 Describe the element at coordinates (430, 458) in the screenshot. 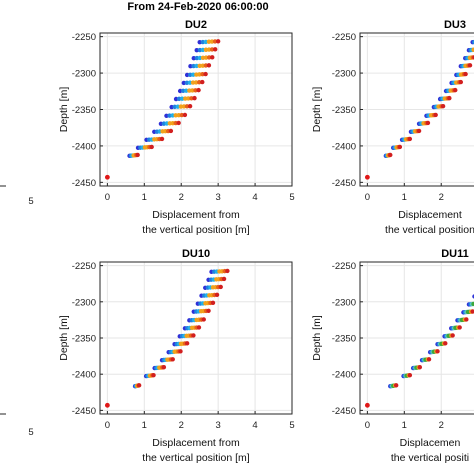

I see `x-axis-label: the vertical positi` at that location.